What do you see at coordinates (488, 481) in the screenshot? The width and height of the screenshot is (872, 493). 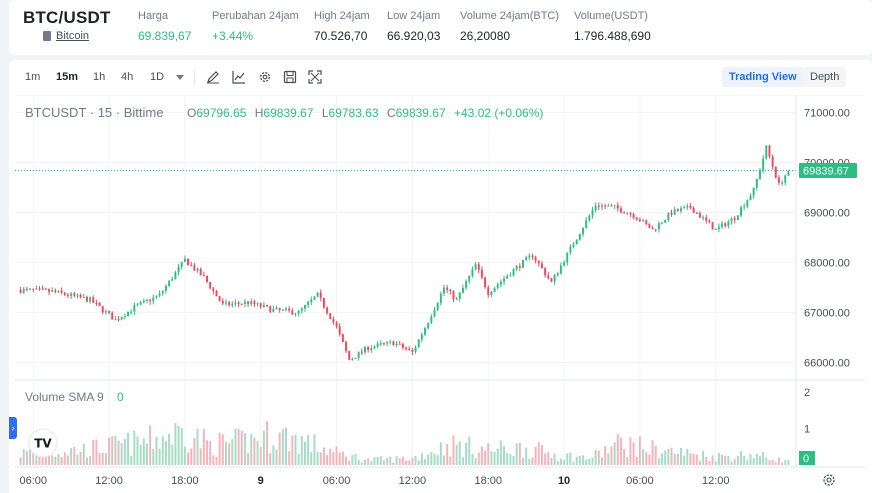 I see `time-tick-label: 18:00` at bounding box center [488, 481].